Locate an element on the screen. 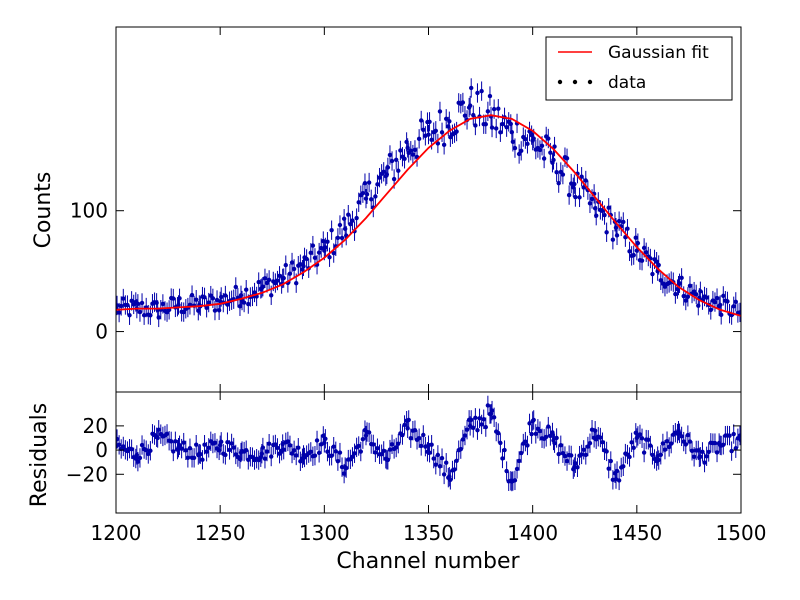 This screenshot has width=800, height=600. residuals-y-axis-label: Residuals is located at coordinates (39, 455).